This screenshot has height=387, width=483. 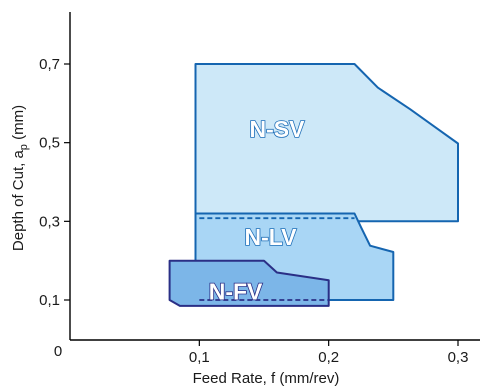 What do you see at coordinates (58, 351) in the screenshot?
I see `origin-label: 0` at bounding box center [58, 351].